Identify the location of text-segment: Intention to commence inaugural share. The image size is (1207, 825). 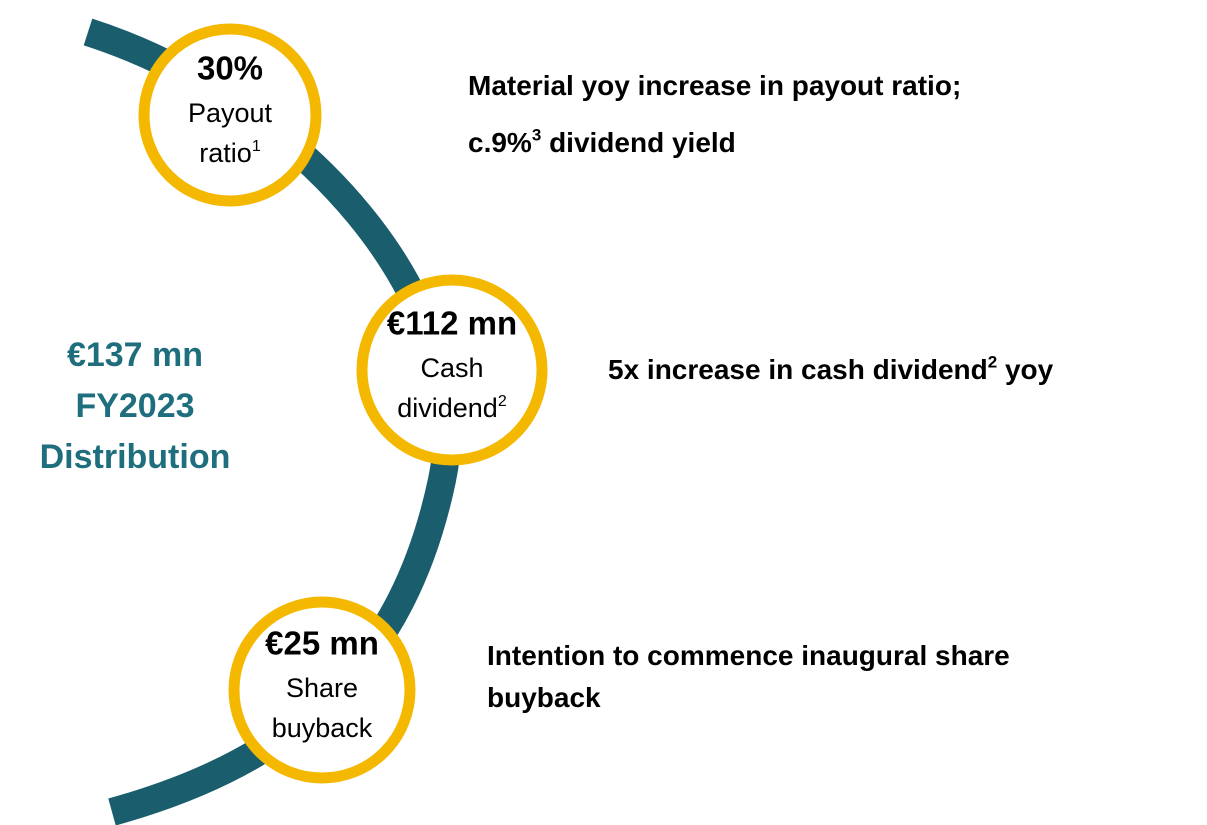
(748, 655).